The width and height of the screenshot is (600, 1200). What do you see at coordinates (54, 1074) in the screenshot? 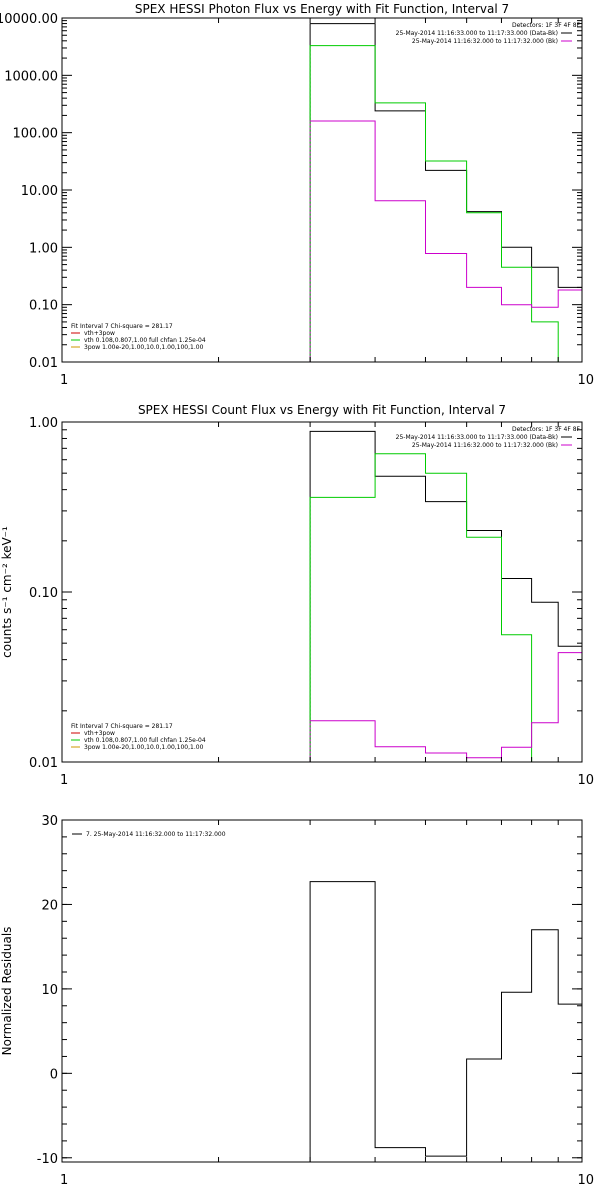
I see `y-tick-label: 0` at bounding box center [54, 1074].